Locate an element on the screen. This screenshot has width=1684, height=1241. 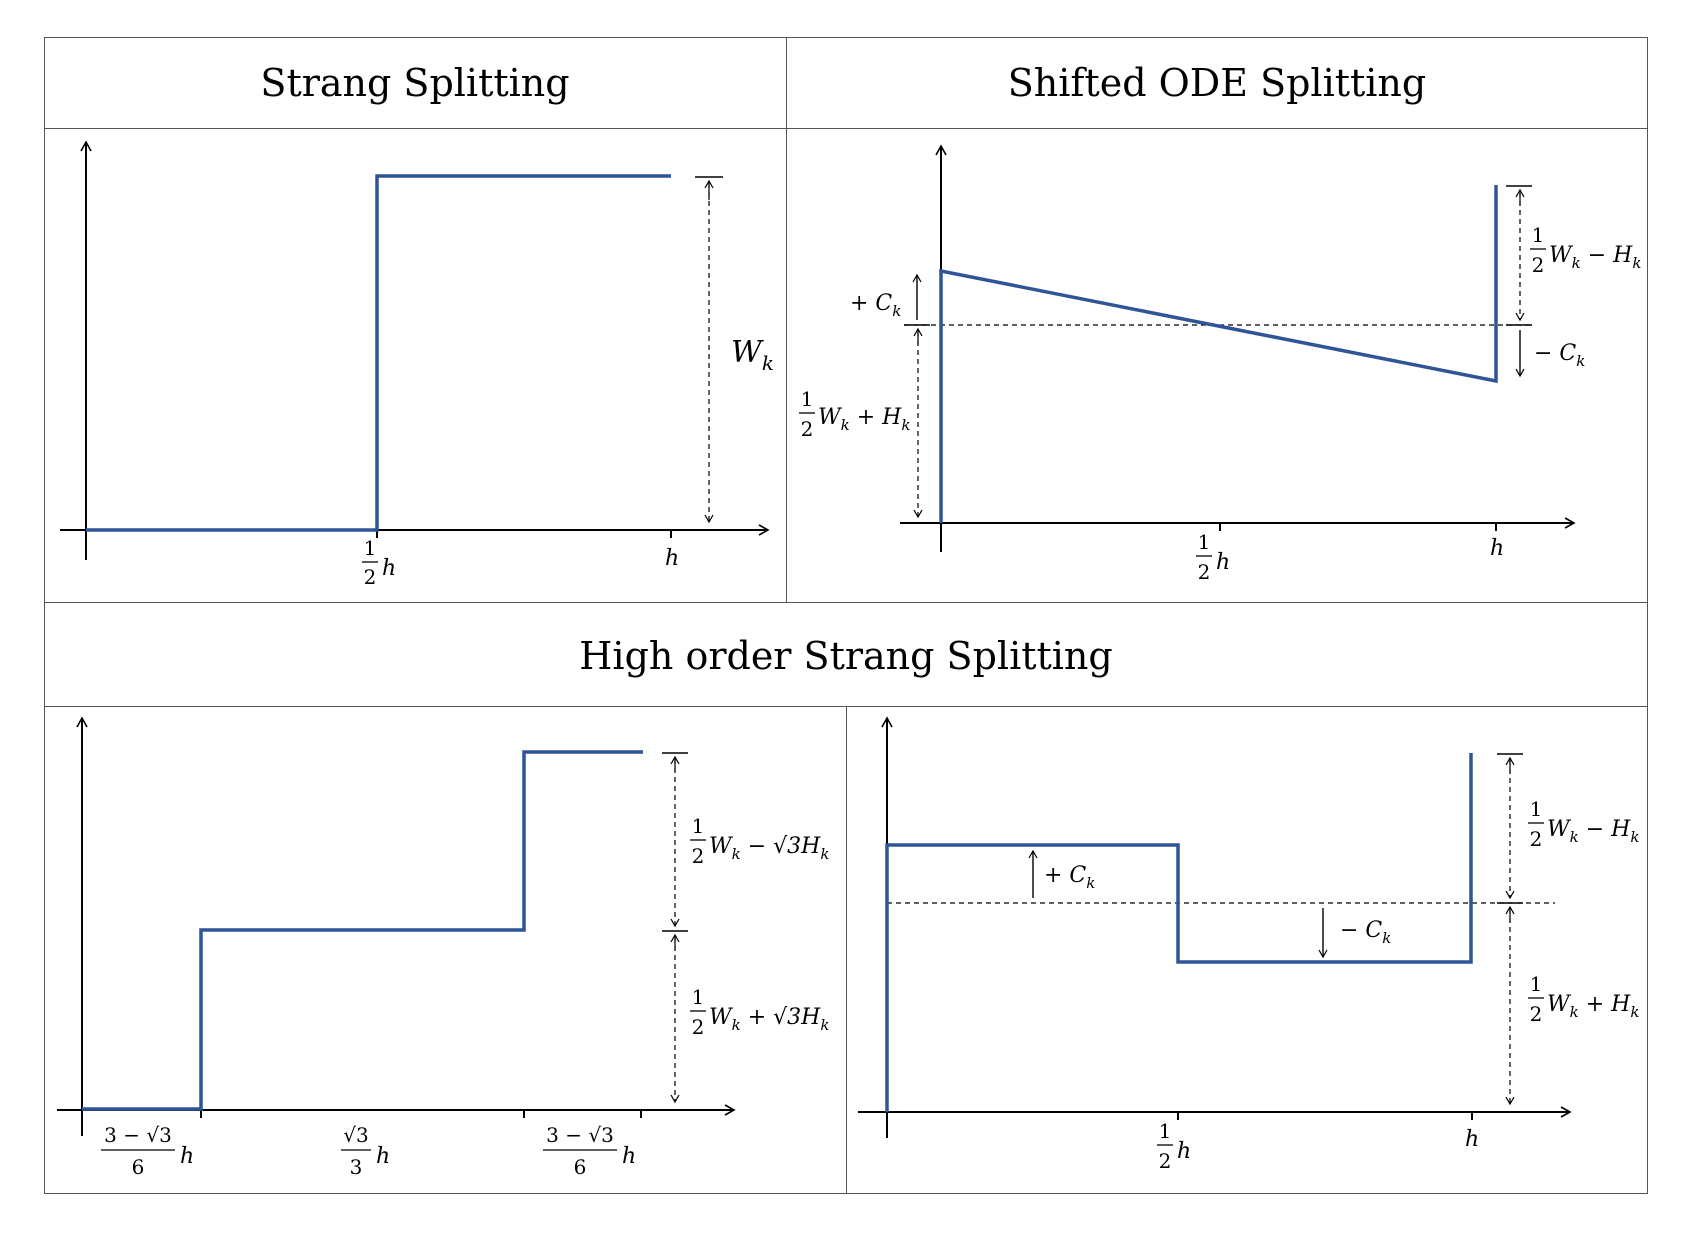
title-strang-splitting: Strang Splitting is located at coordinates (415, 83).